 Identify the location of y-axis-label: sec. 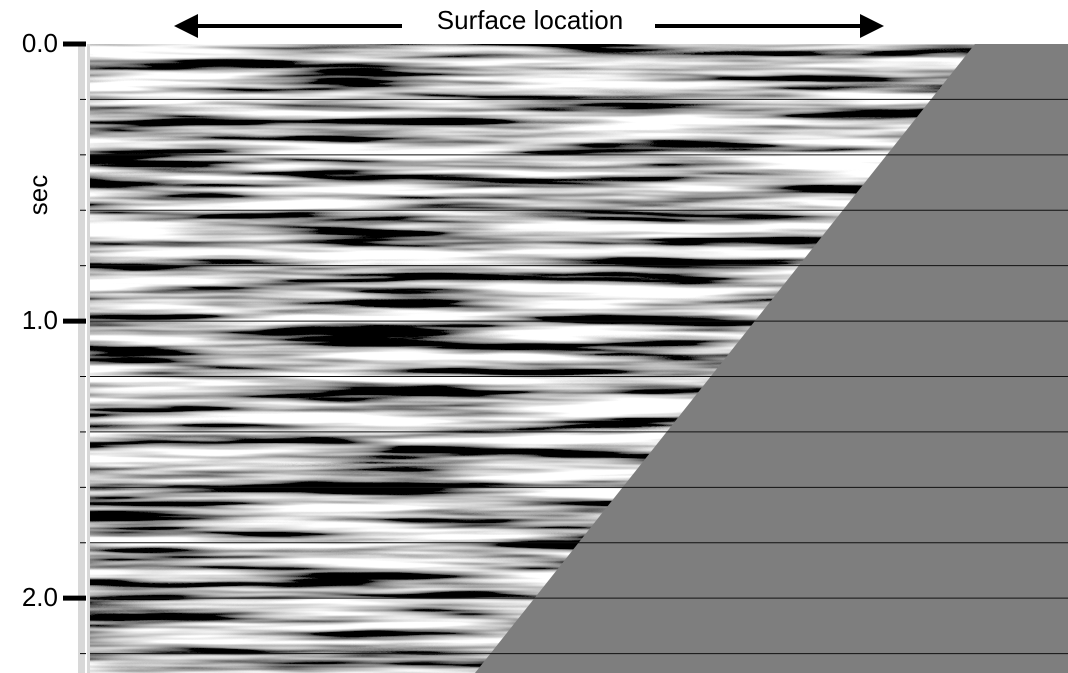
(38, 195).